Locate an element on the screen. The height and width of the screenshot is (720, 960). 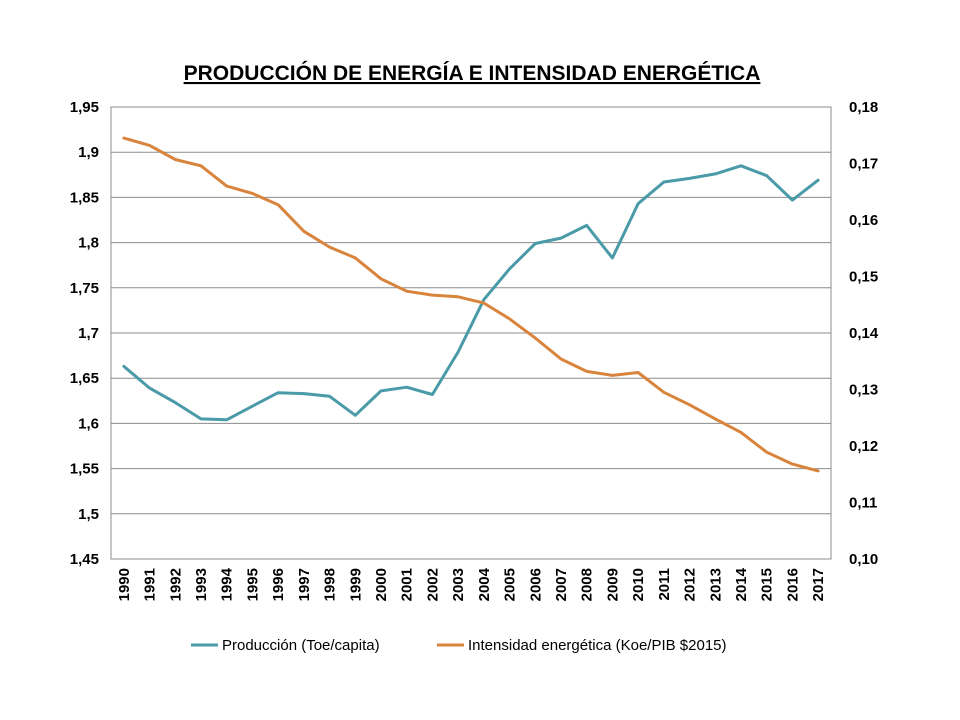
left-tick-label: 1,65 is located at coordinates (84, 378).